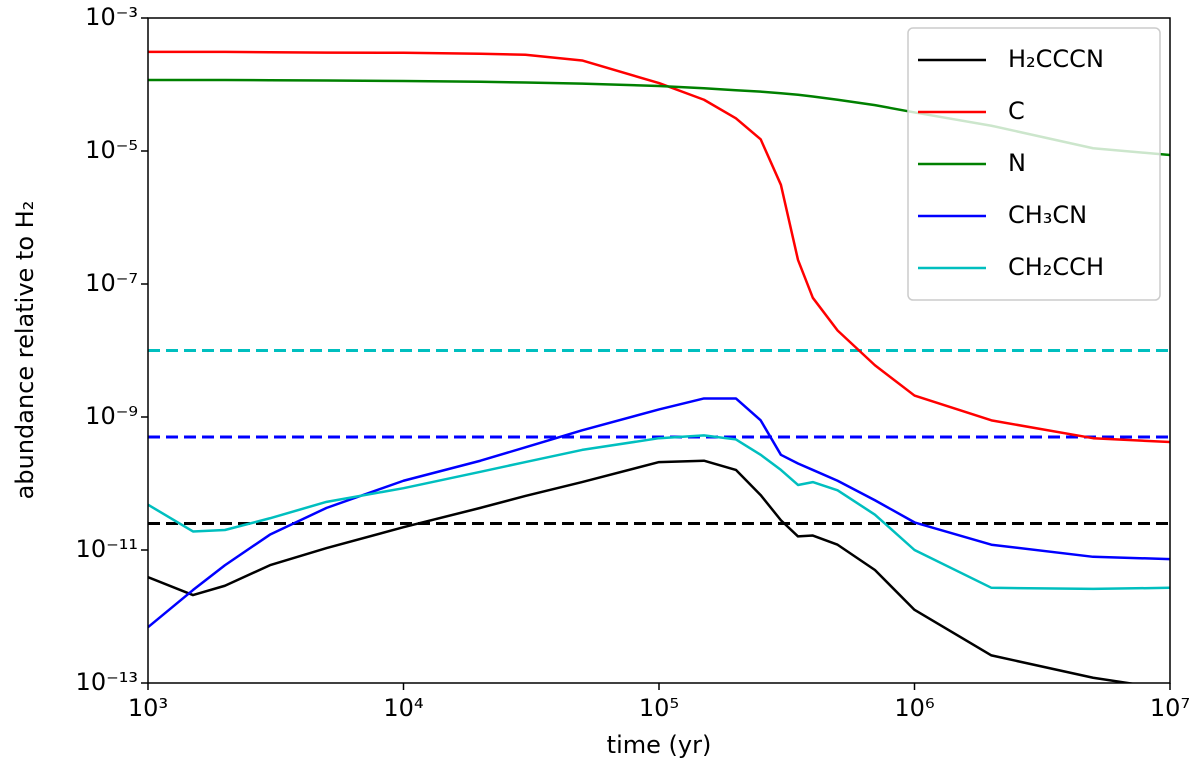 Image resolution: width=1200 pixels, height=770 pixels. I want to click on legend-label: H₂CCCN, so click(1056, 59).